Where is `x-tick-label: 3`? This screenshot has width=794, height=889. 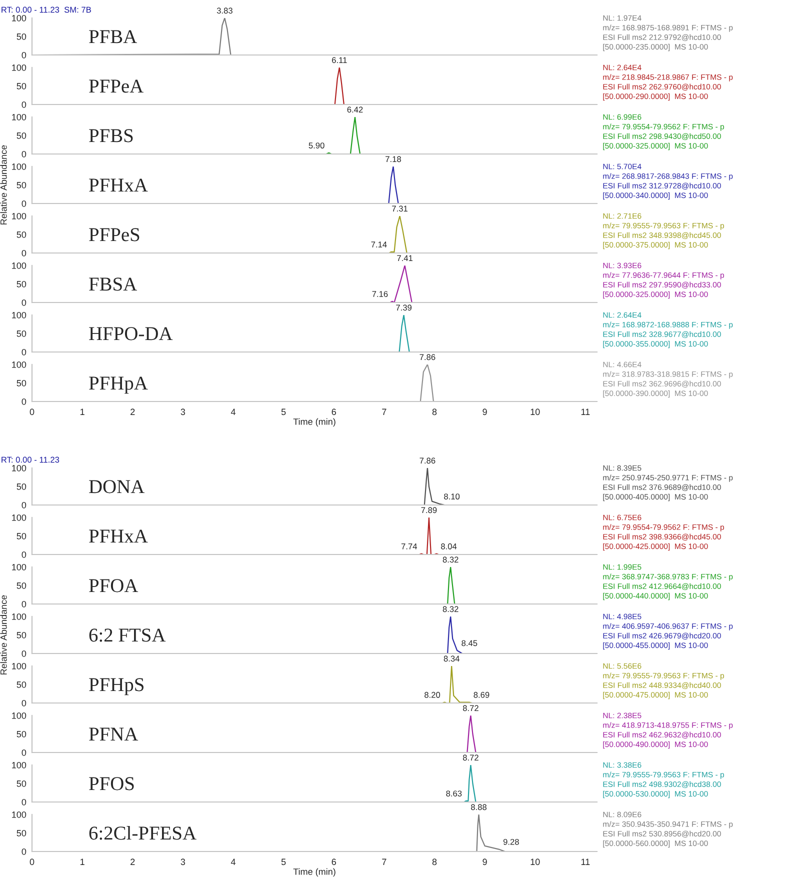 x-tick-label: 3 is located at coordinates (183, 412).